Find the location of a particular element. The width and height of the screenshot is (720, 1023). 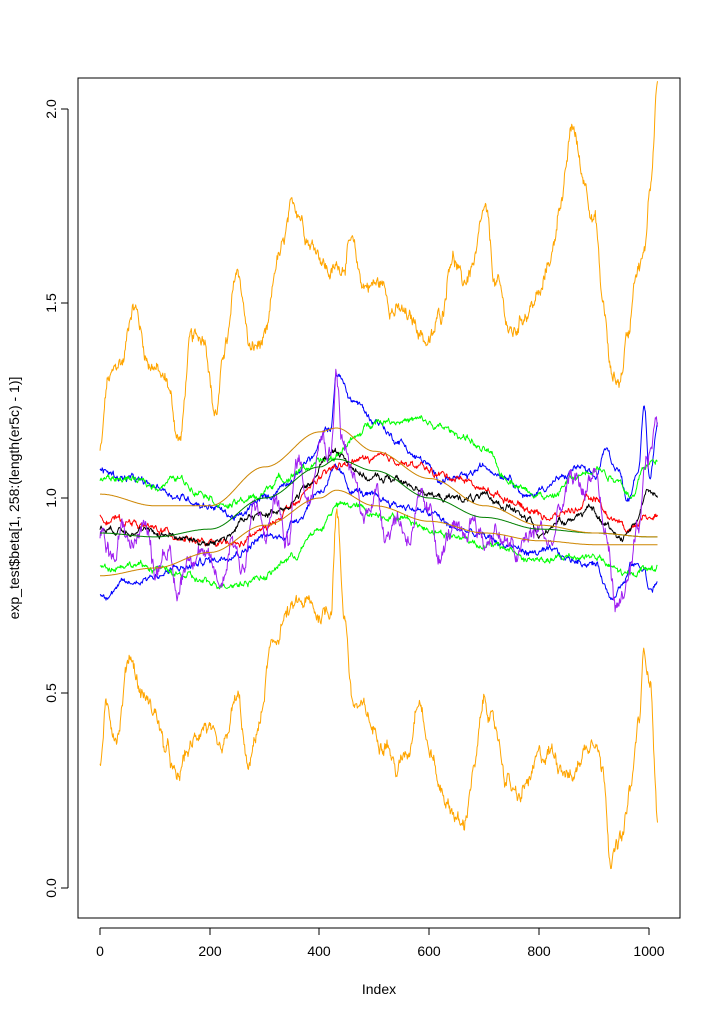

x-tick-label: 800 is located at coordinates (539, 951).